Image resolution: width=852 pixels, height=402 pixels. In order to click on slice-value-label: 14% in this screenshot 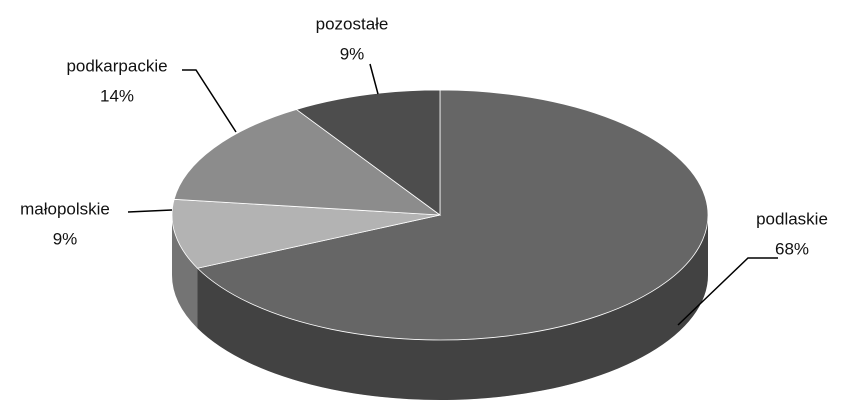, I will do `click(117, 95)`.